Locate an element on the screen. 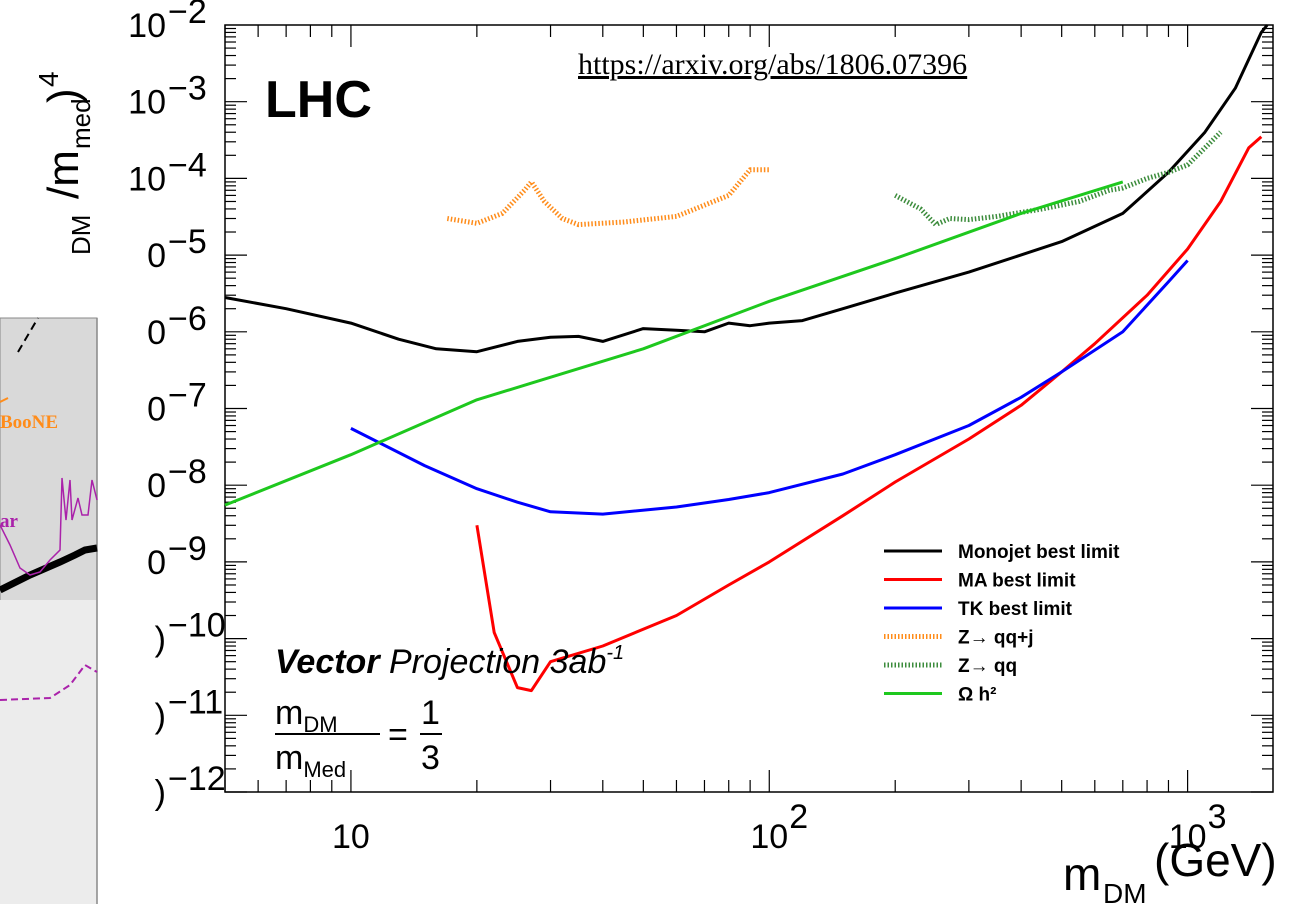  ratio-num: mDM is located at coordinates (306, 715).